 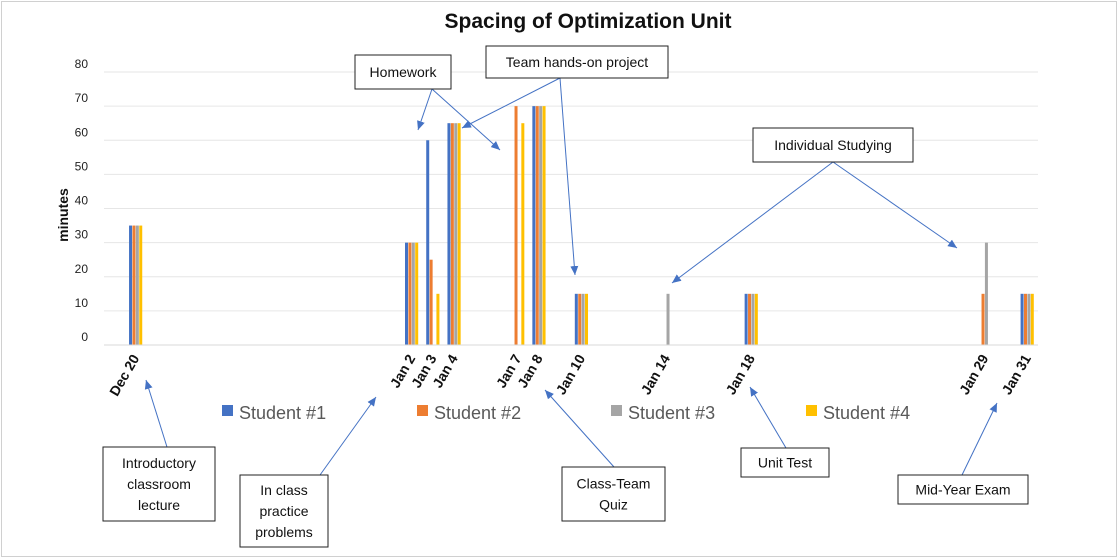 I want to click on callout-text-class-team-quiz: Class-Team, so click(x=614, y=484).